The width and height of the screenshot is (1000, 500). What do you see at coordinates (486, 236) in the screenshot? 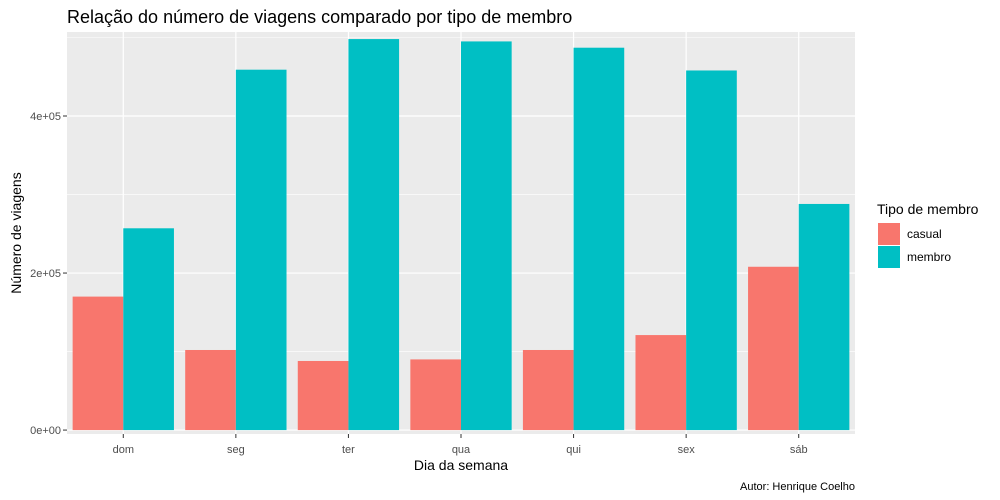
I see `bar-membro-qua` at bounding box center [486, 236].